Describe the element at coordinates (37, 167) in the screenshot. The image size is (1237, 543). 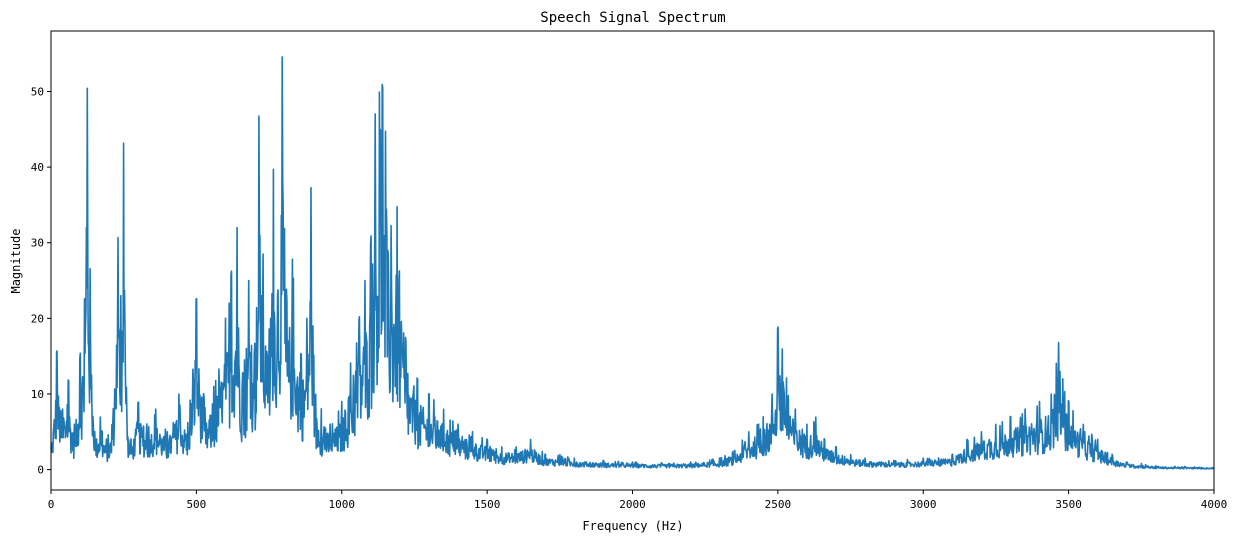
I see `y-tick-label: 40` at that location.